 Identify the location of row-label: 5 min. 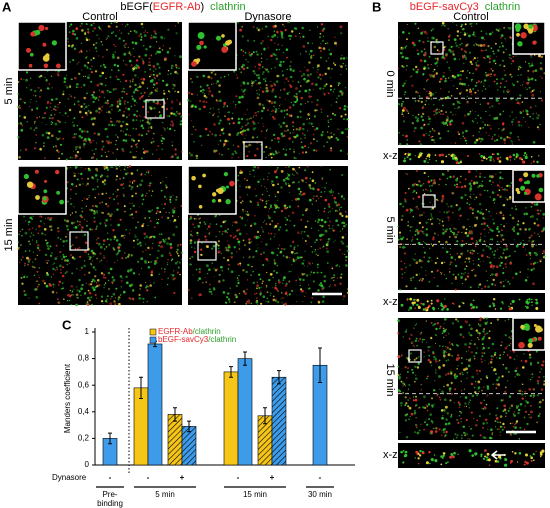
(390, 230).